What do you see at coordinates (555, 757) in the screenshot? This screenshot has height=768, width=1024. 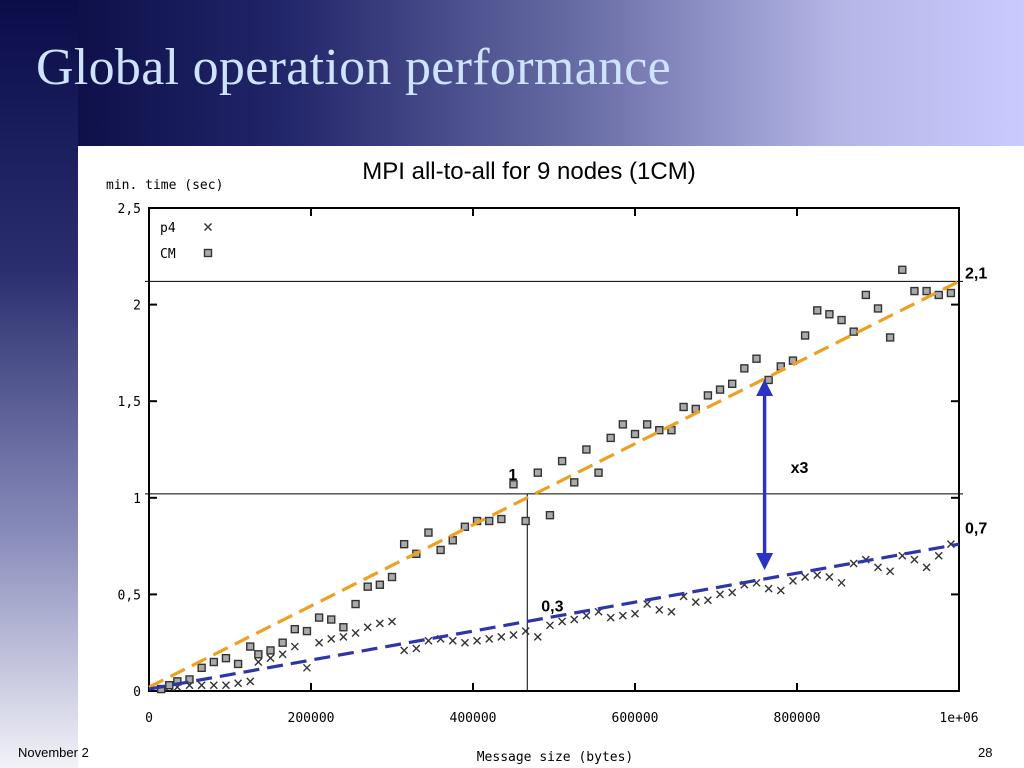 I see `x-axis-label: Message size (bytes)` at bounding box center [555, 757].